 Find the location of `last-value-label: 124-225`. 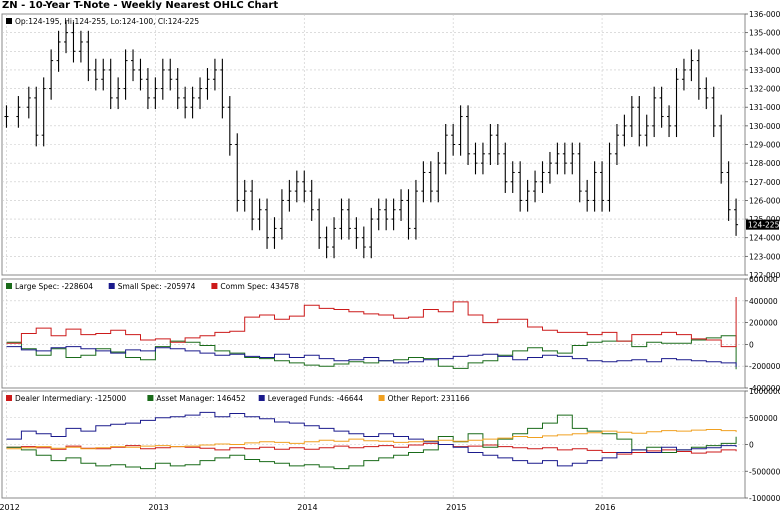

last-value-label: 124-225 is located at coordinates (764, 225).